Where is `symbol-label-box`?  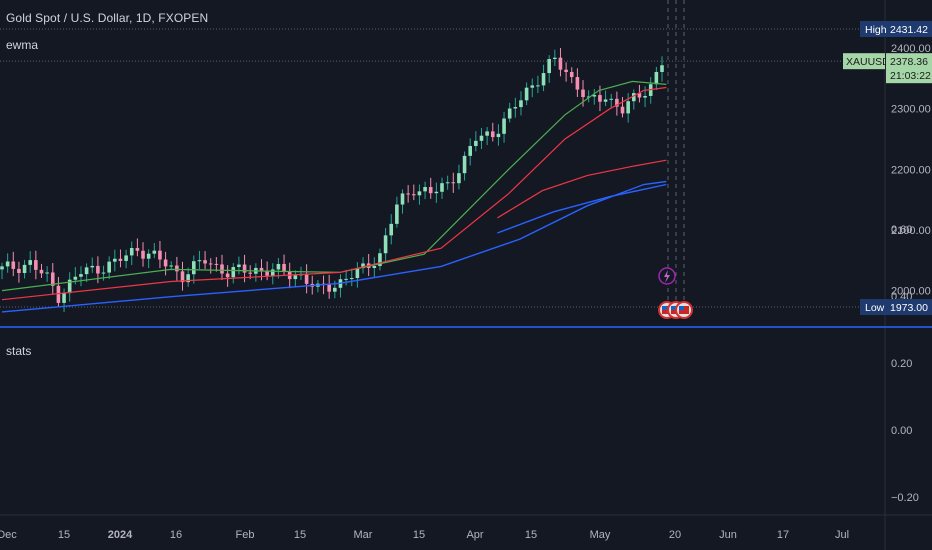 symbol-label-box is located at coordinates (864, 61).